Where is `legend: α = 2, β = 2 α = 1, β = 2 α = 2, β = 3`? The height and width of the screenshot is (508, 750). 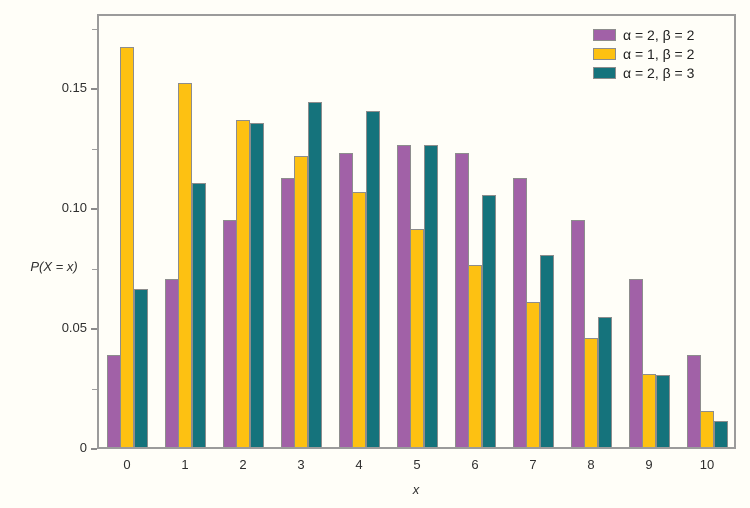 legend: α = 2, β = 2 α = 1, β = 2 α = 2, β = 3 is located at coordinates (643, 56).